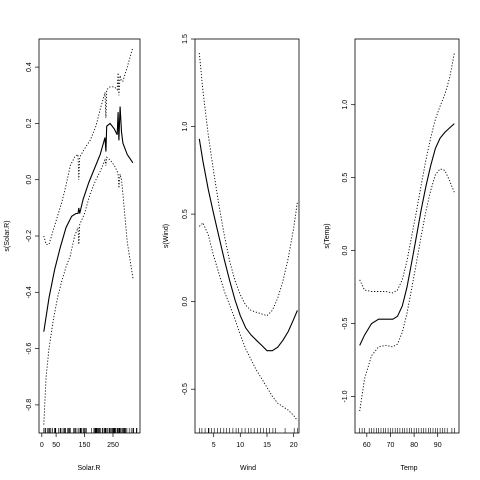  What do you see at coordinates (79, 441) in the screenshot?
I see `x-tick-layer: 0 50 150 250` at bounding box center [79, 441].